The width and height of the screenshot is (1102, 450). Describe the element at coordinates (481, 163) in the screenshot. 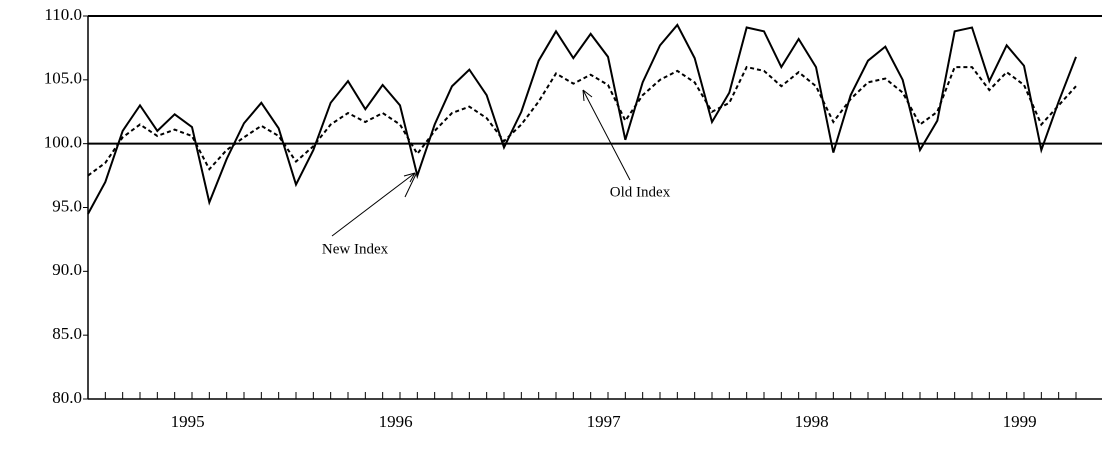

I see `annotation-arrows` at that location.